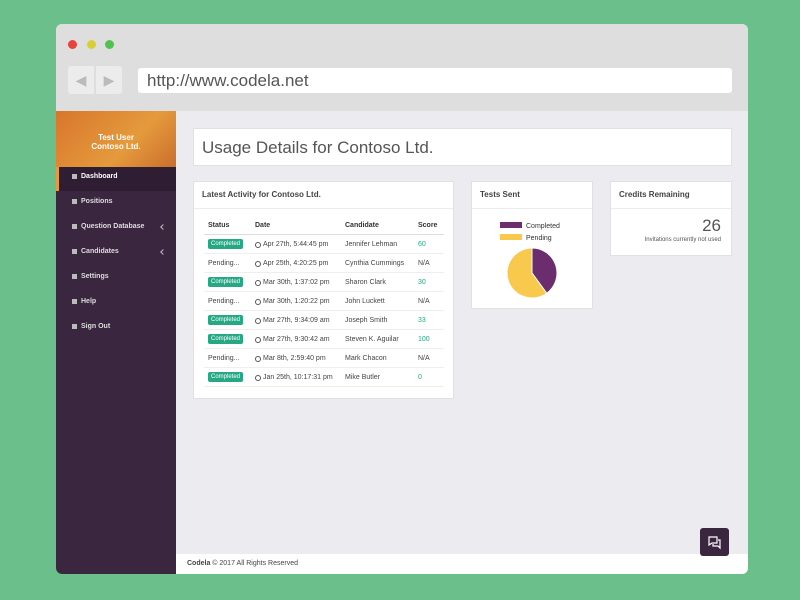  What do you see at coordinates (543, 226) in the screenshot?
I see `legend-label: Completed` at bounding box center [543, 226].